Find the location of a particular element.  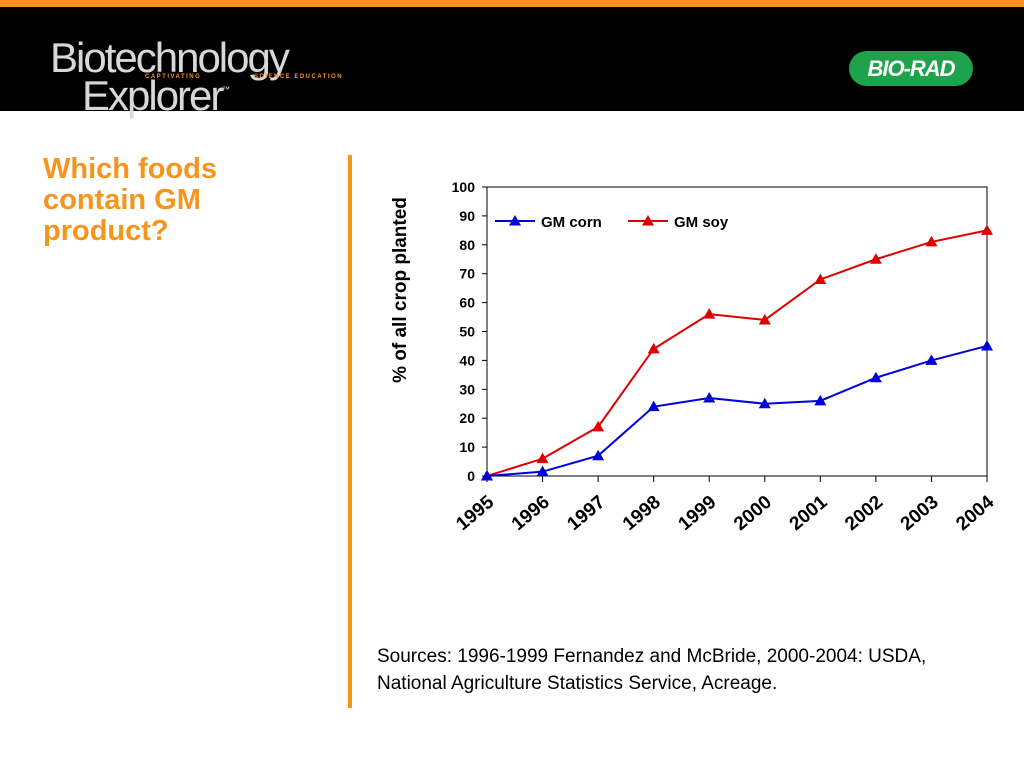

logo-tag-left: CAPTIVATING is located at coordinates (173, 77).